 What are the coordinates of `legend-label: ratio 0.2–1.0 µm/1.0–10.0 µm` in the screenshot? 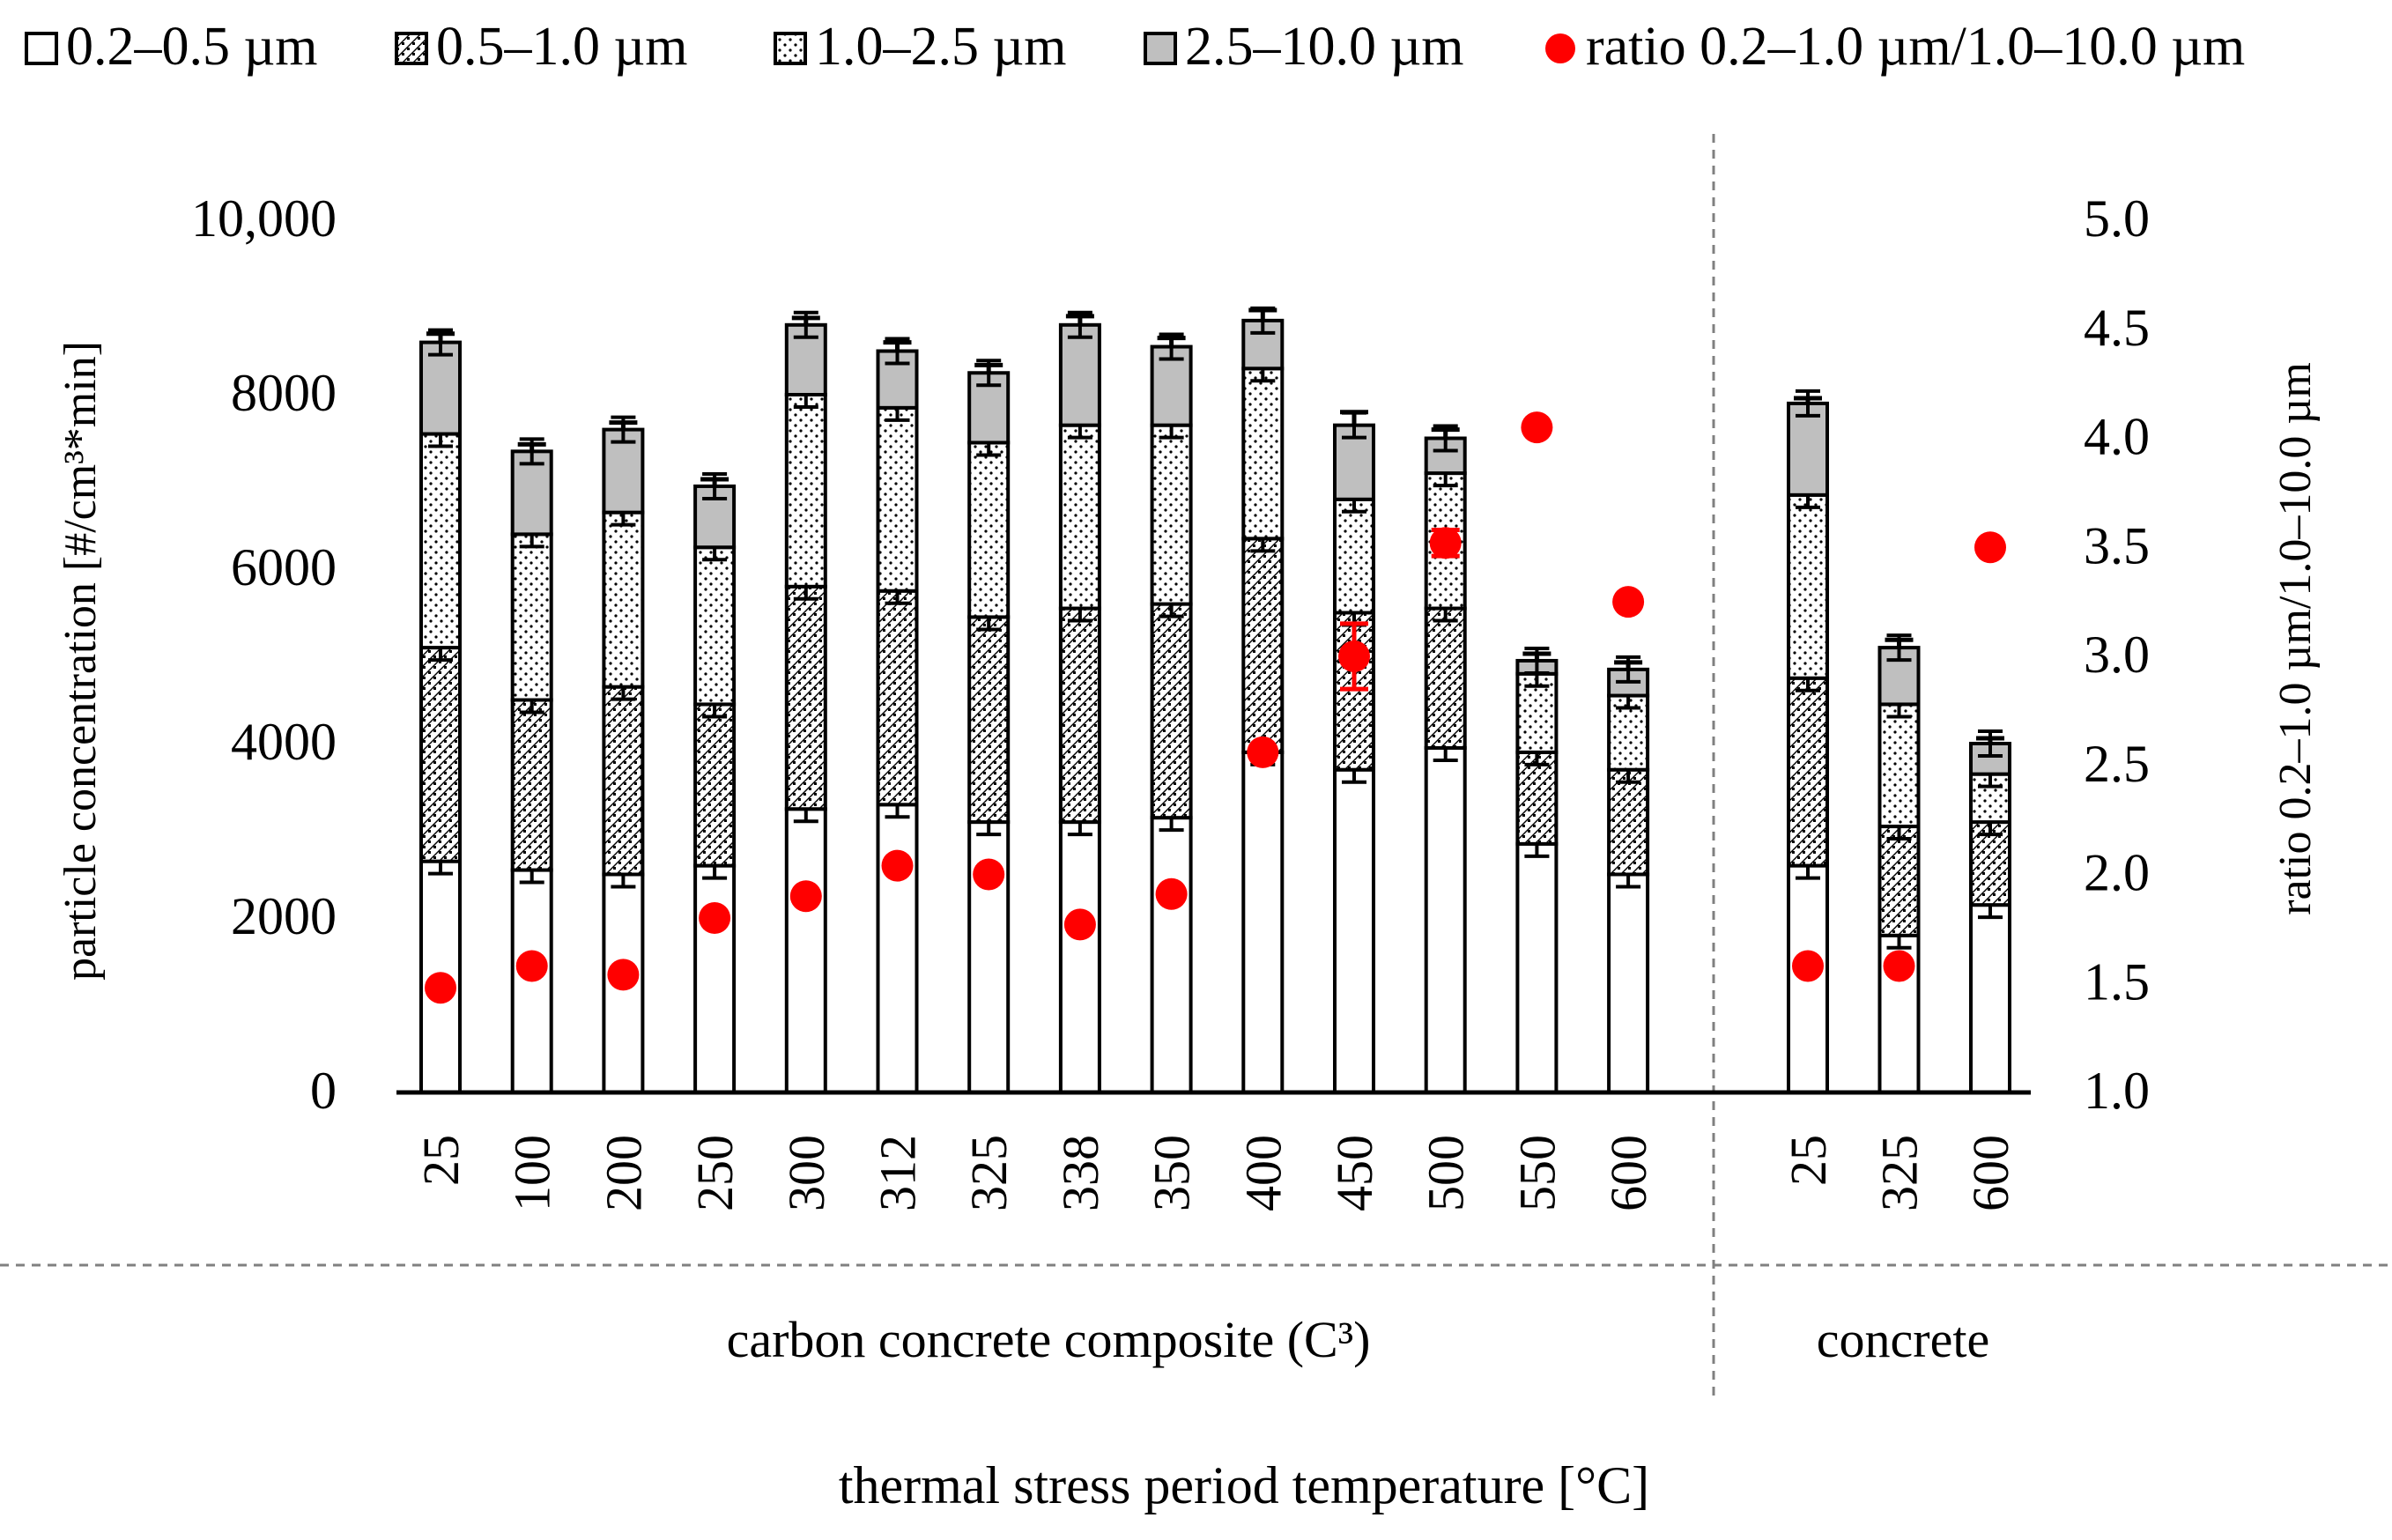 It's located at (1915, 47).